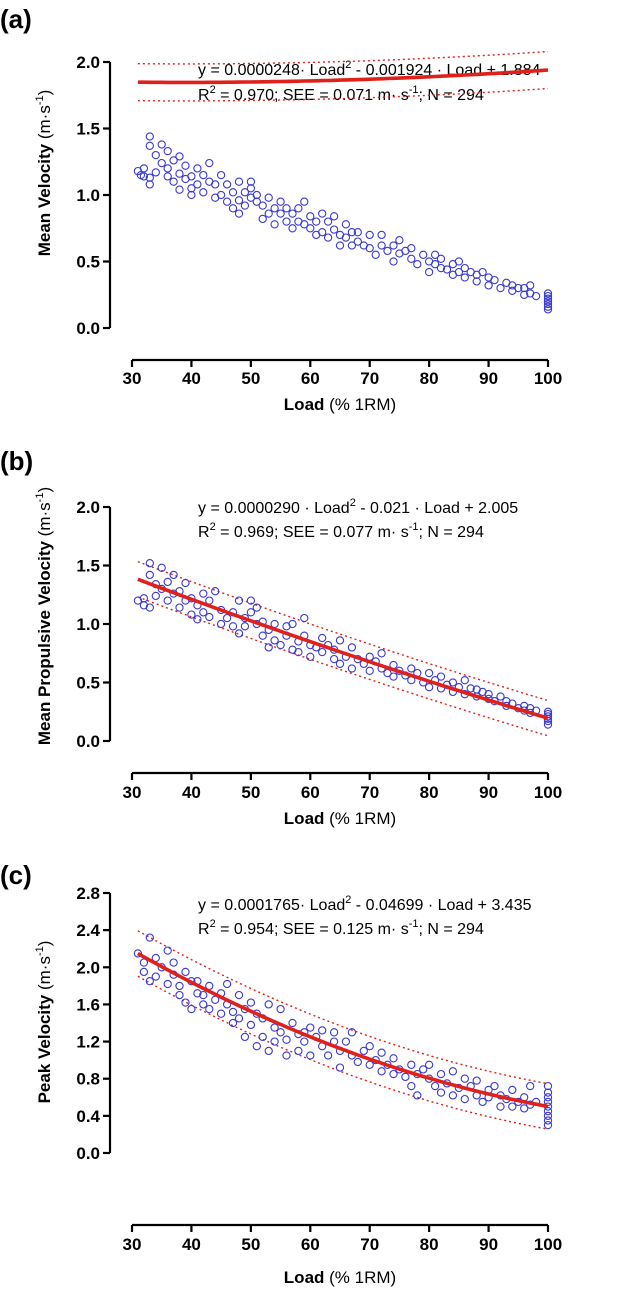  I want to click on lower-prediction-band, so click(343, 94).